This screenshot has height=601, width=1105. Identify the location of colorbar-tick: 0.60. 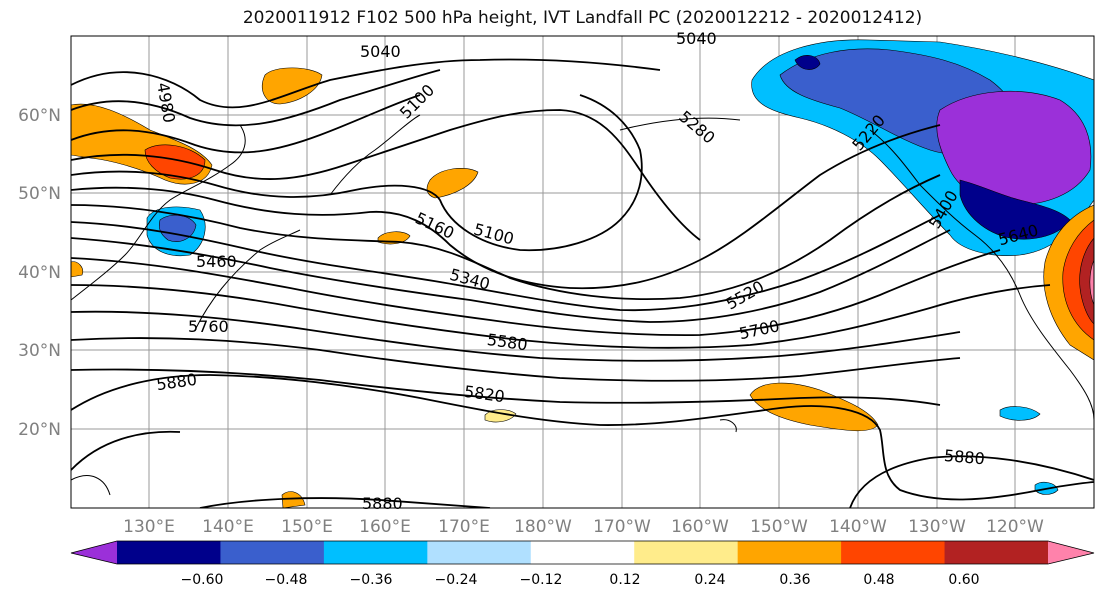
(963, 580).